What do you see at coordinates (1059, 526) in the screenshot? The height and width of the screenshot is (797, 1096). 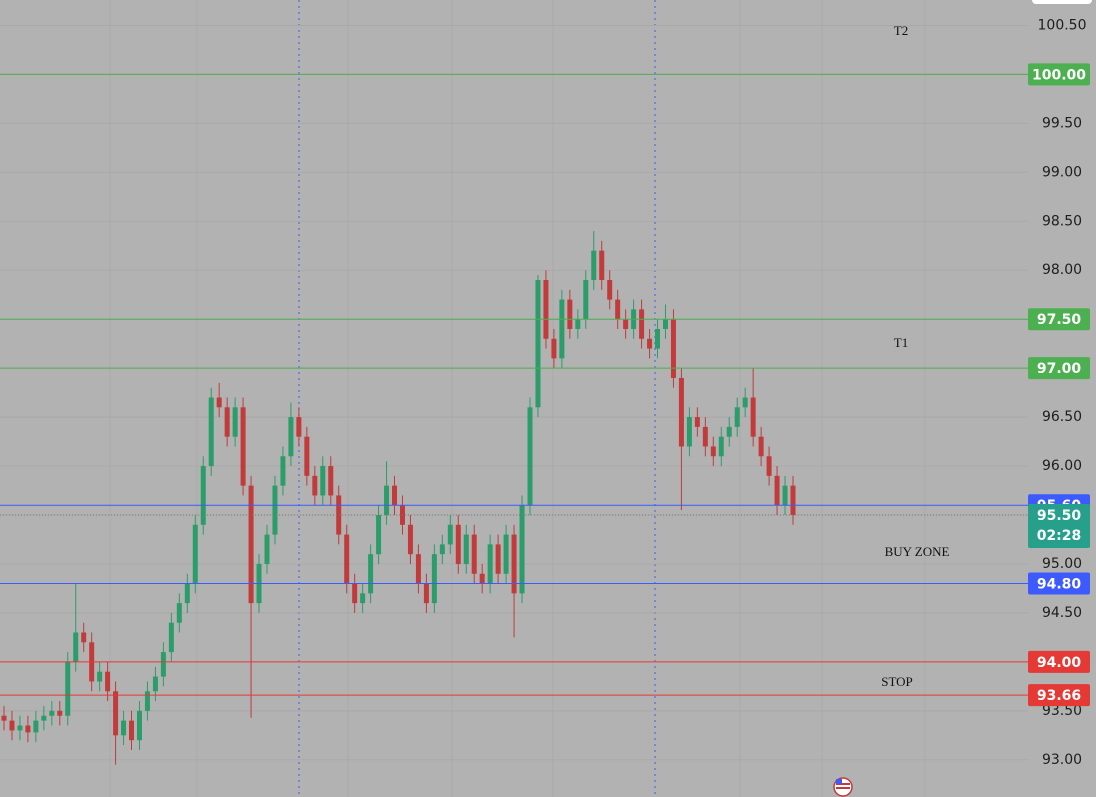 I see `last-price-badge` at bounding box center [1059, 526].